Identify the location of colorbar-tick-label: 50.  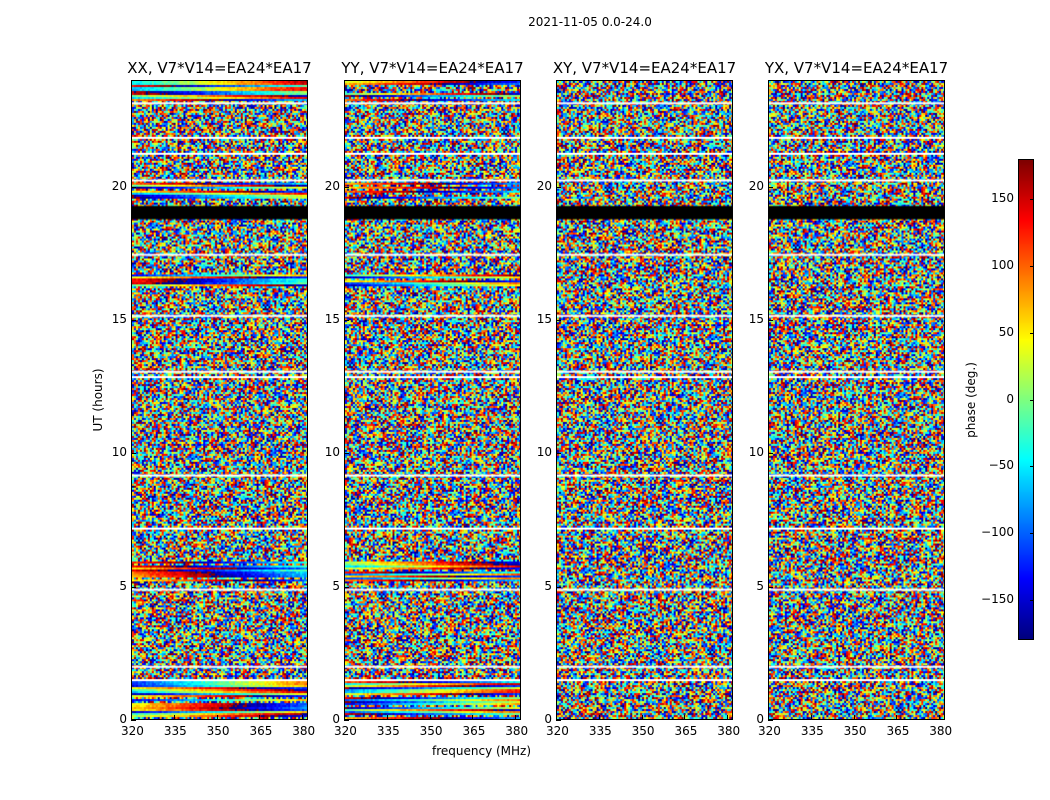
(1006, 331).